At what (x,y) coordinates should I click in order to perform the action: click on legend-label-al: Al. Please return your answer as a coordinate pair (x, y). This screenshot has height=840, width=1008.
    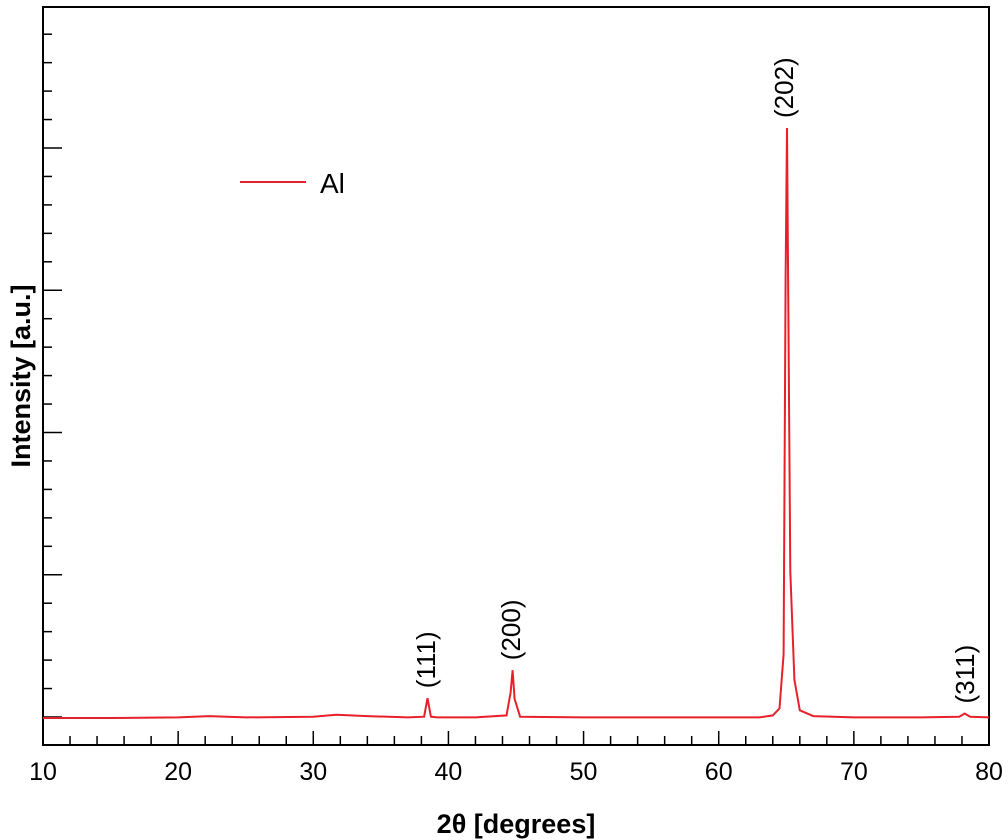
    Looking at the image, I should click on (332, 183).